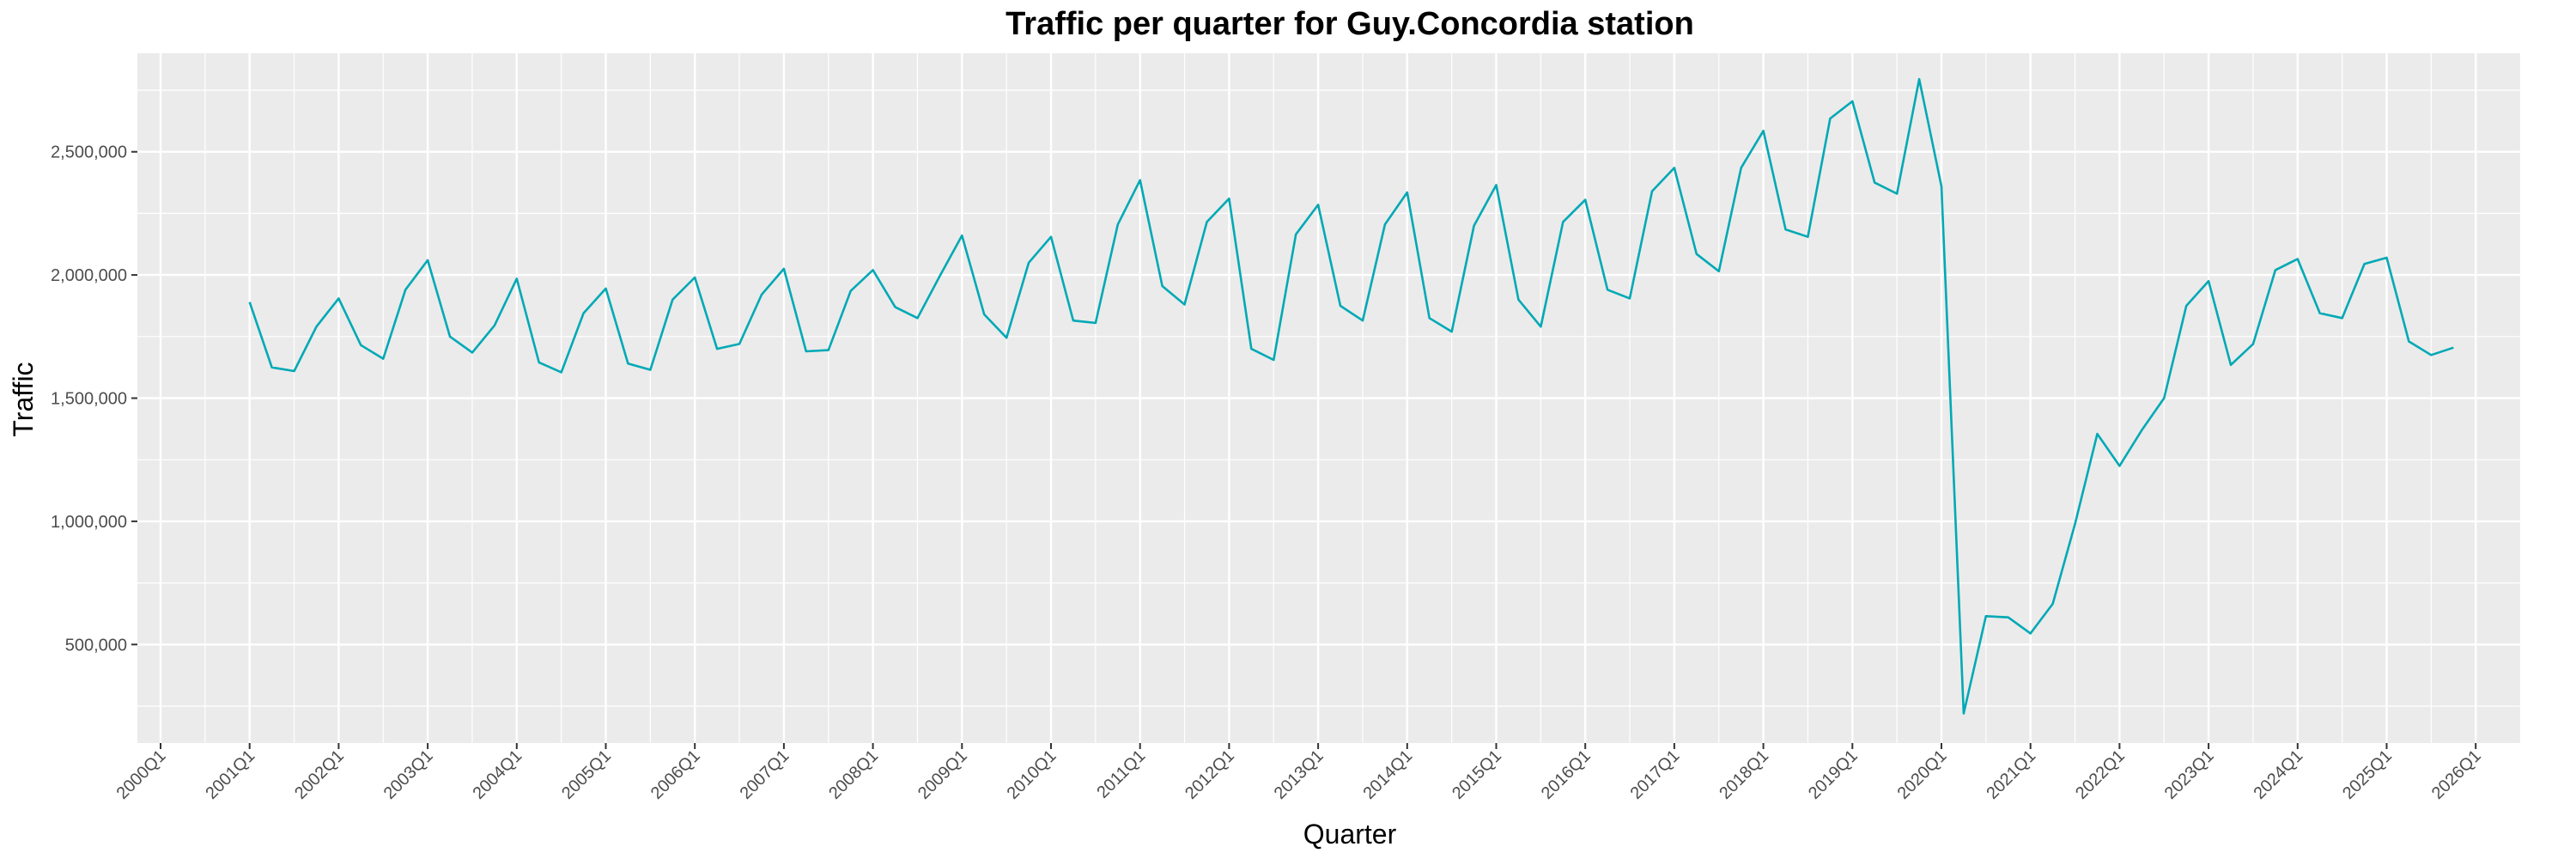 The width and height of the screenshot is (2576, 859). Describe the element at coordinates (89, 153) in the screenshot. I see `y-tick-label: 2,500,000` at that location.